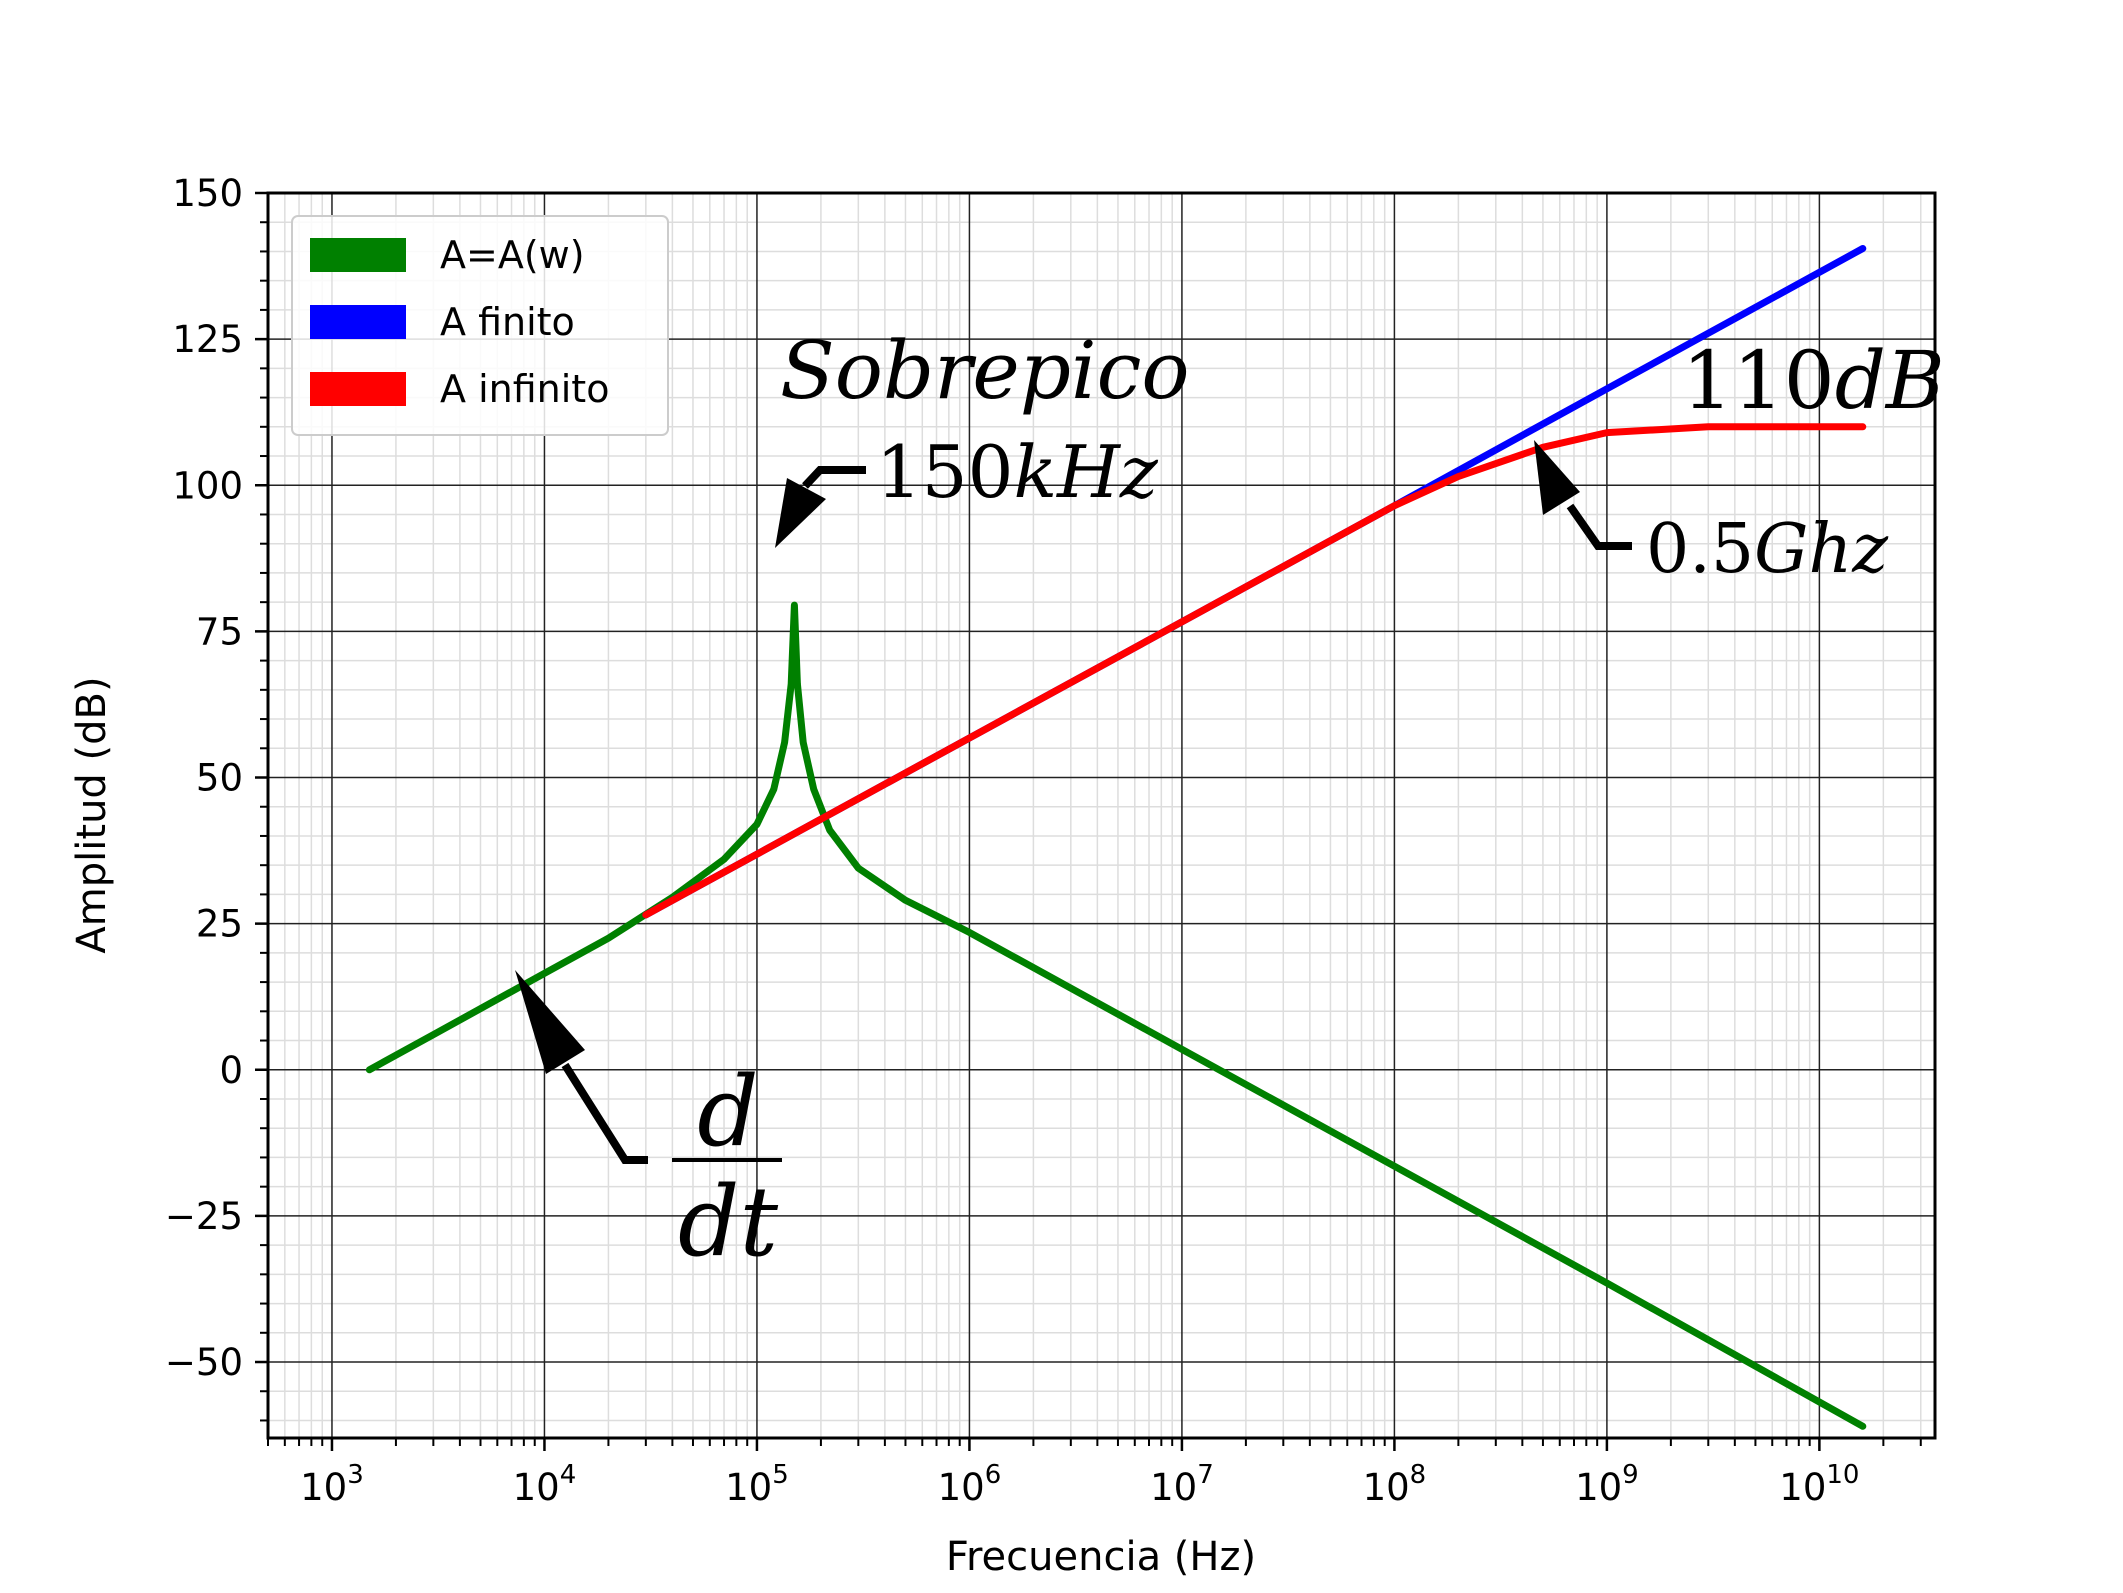 The height and width of the screenshot is (1593, 2123). I want to click on y-tick-label: 25, so click(219, 924).